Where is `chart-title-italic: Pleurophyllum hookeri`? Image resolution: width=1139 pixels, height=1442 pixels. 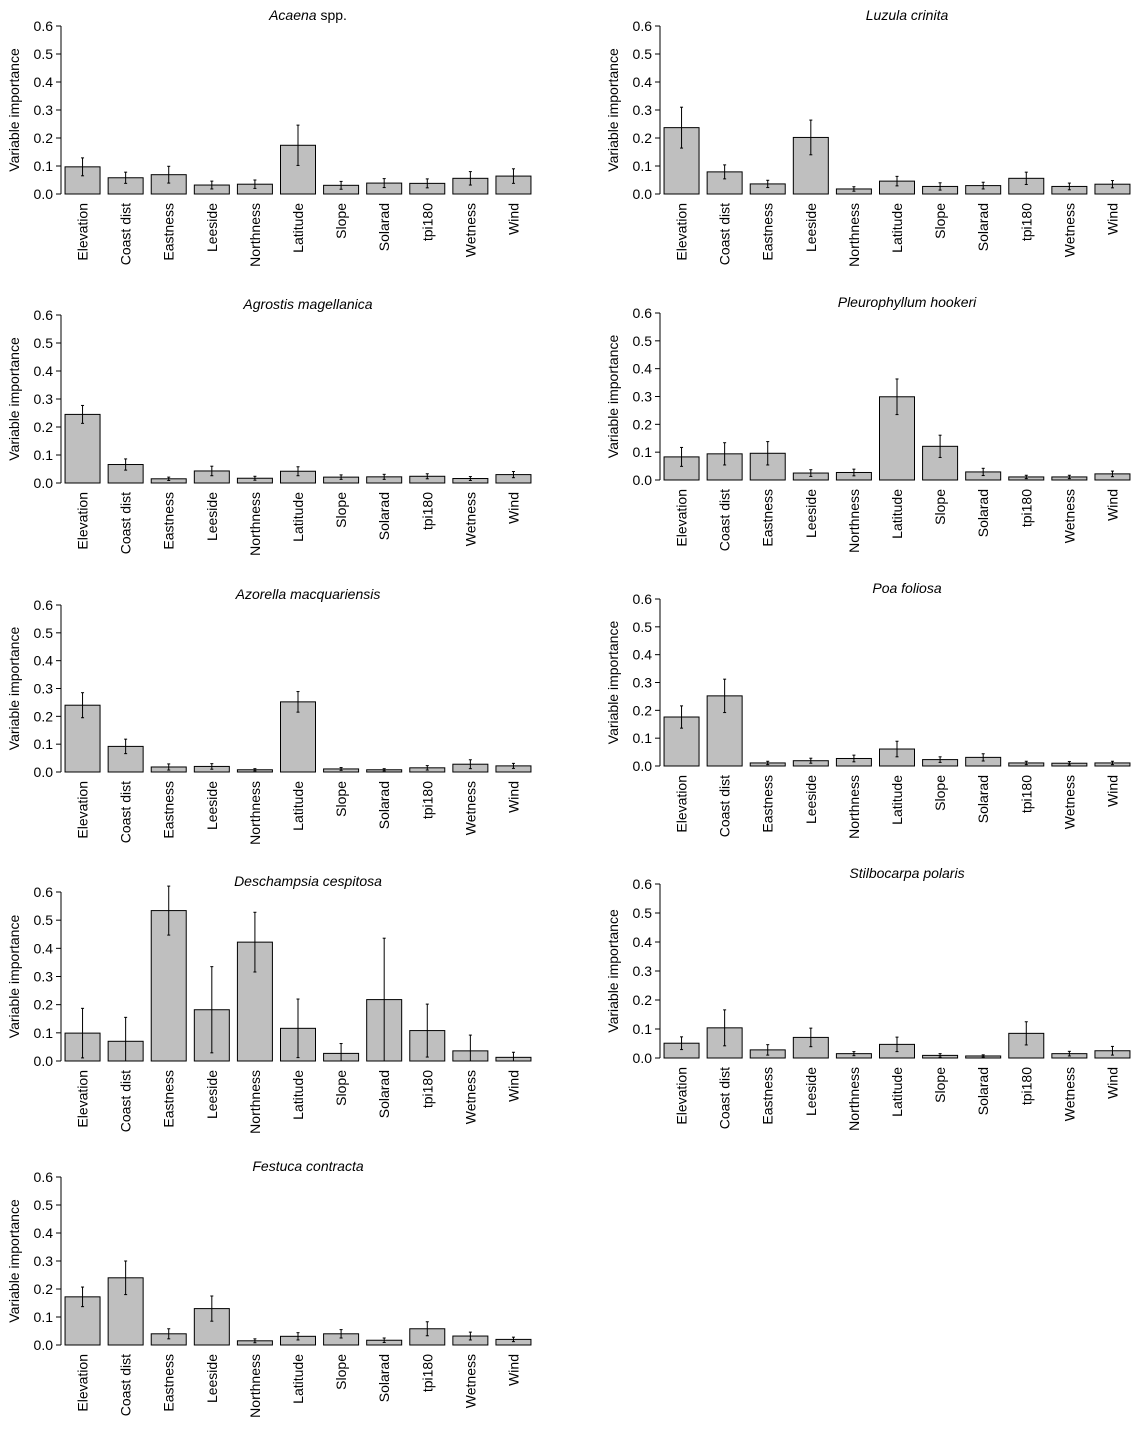 chart-title-italic: Pleurophyllum hookeri is located at coordinates (907, 302).